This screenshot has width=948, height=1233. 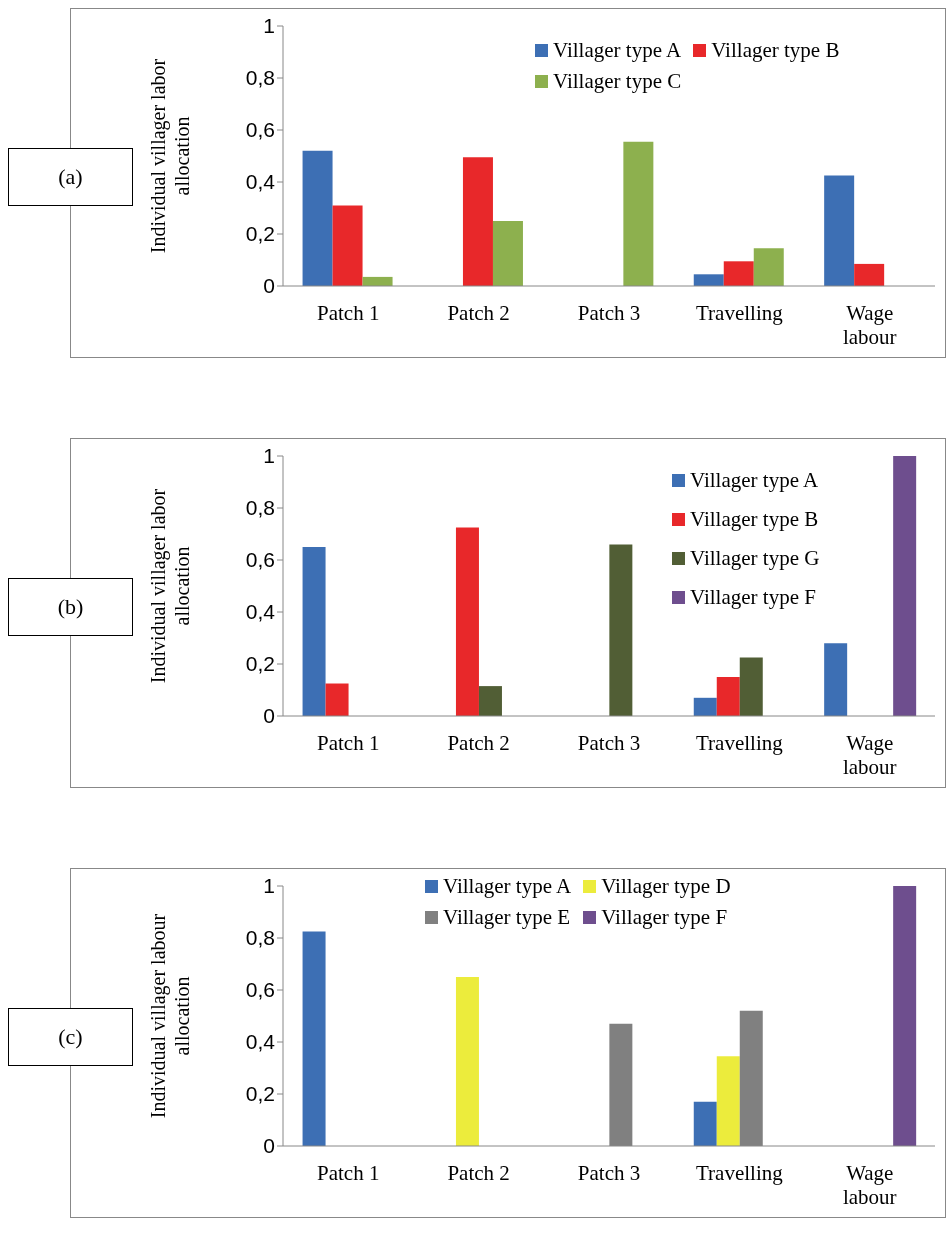 I want to click on legend-label: Villager type C, so click(x=617, y=81).